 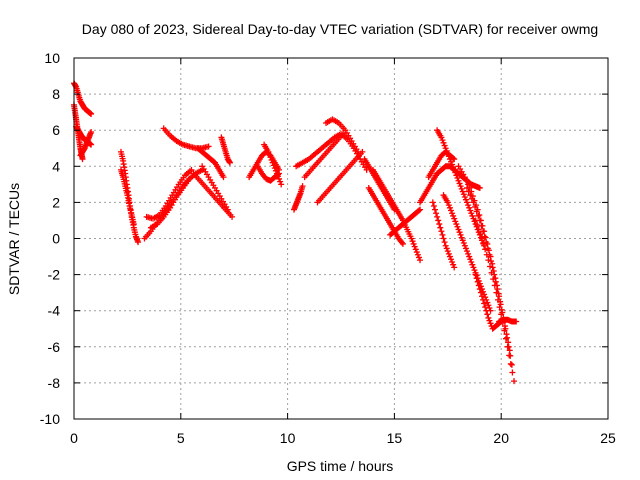 I want to click on y-tick-label: 10, so click(x=52, y=58).